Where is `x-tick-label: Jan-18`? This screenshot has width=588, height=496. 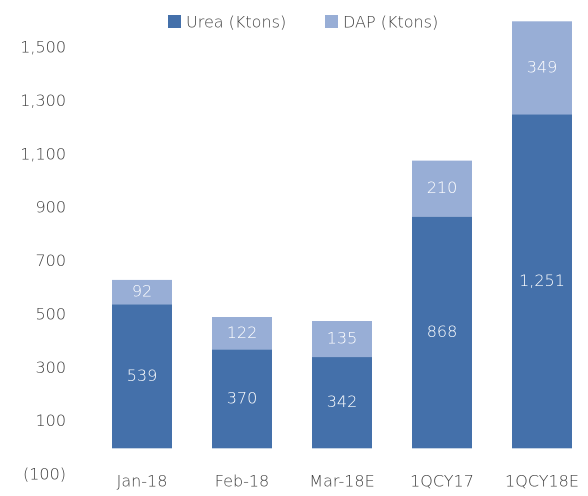
x-tick-label: Jan-18 is located at coordinates (142, 481).